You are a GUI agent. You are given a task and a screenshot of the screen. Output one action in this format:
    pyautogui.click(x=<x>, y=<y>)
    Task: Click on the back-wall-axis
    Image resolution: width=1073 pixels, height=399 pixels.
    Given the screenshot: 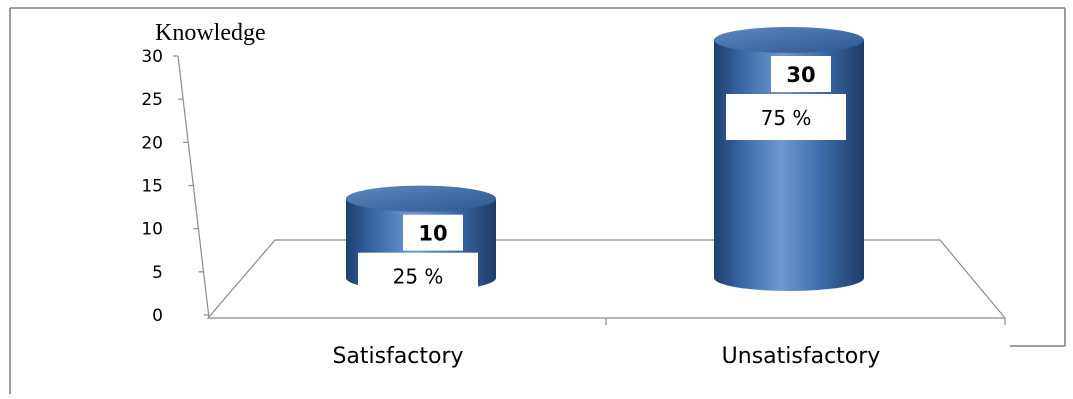 What is the action you would take?
    pyautogui.click(x=193, y=187)
    